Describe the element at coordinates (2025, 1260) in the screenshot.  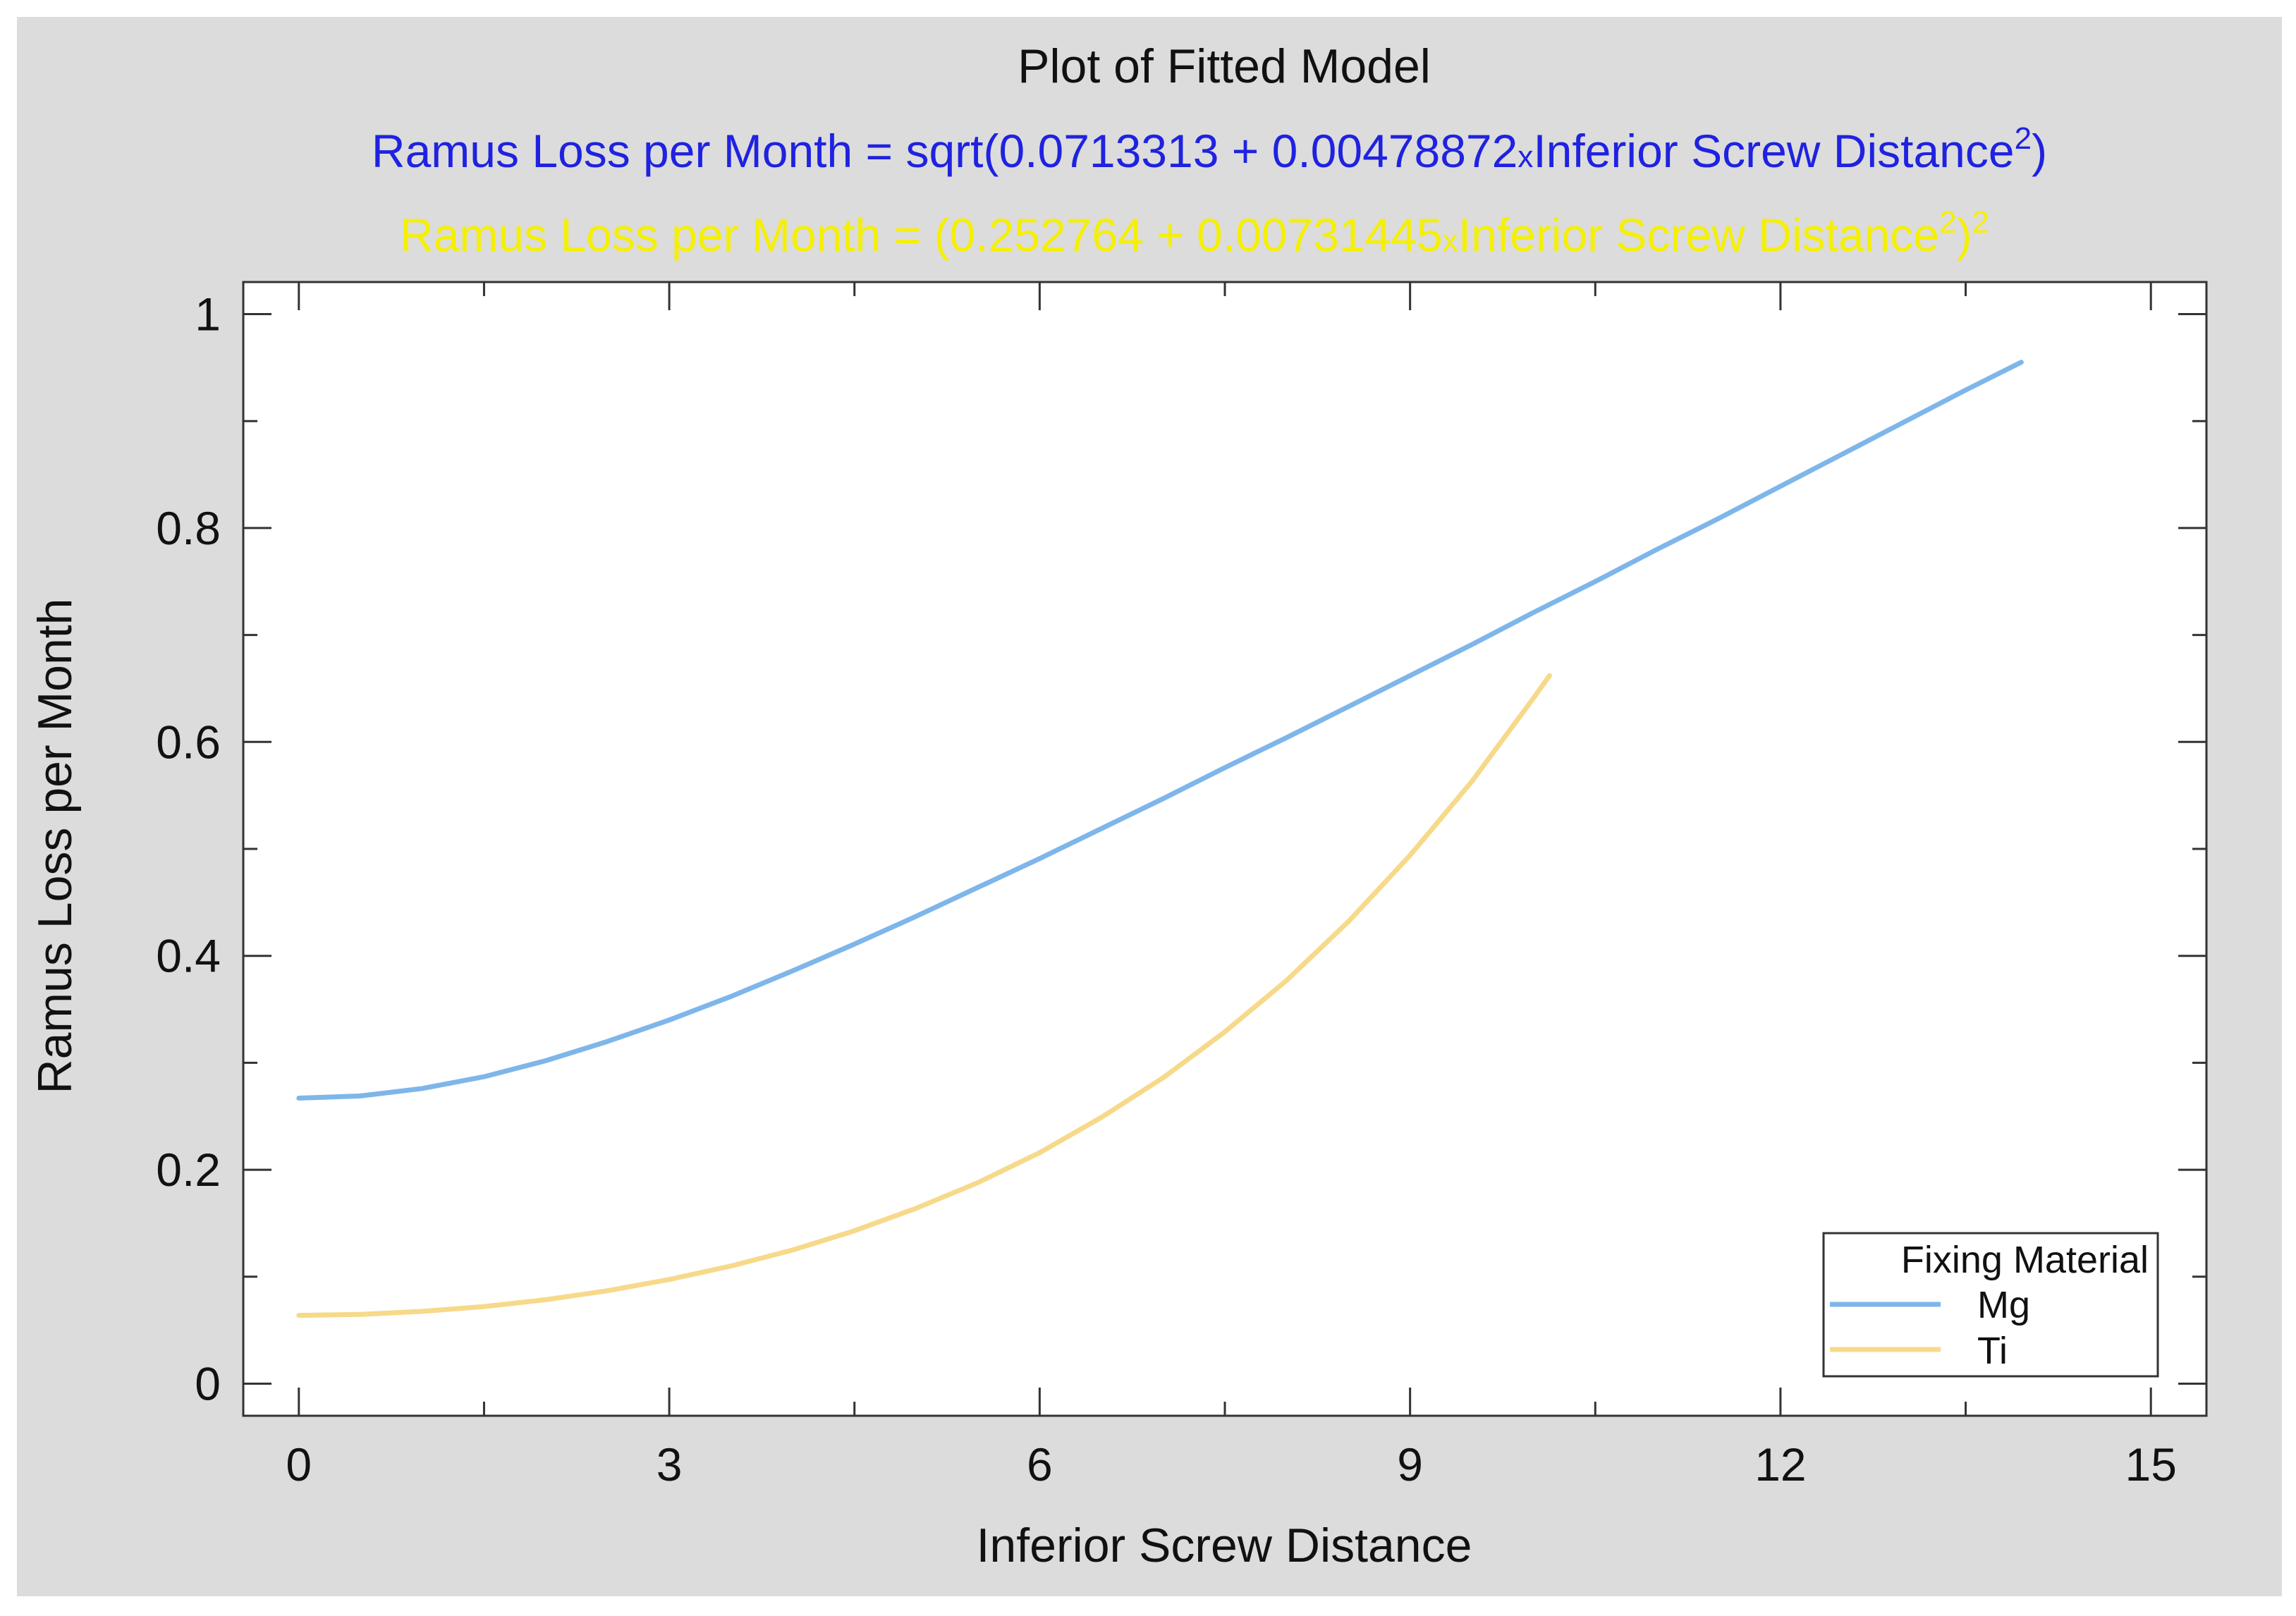
I see `legend-title: Fixing Material` at that location.